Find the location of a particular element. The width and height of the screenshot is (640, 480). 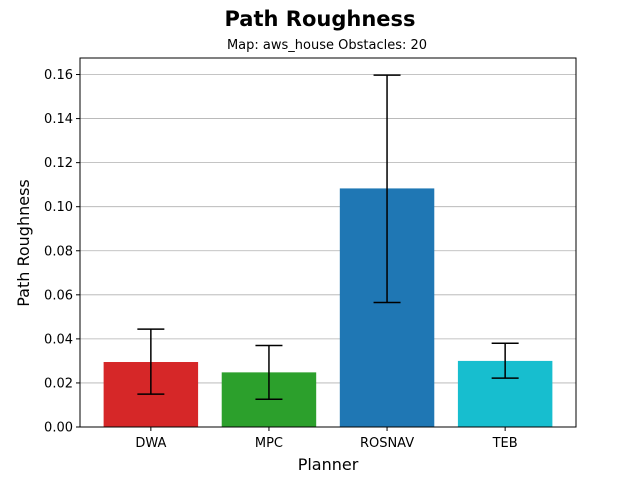

y-axis-ticks: 0.00 0.02 0.04 0.06 0.08 0.10 0.12 0.14 0.16 is located at coordinates (62, 252).